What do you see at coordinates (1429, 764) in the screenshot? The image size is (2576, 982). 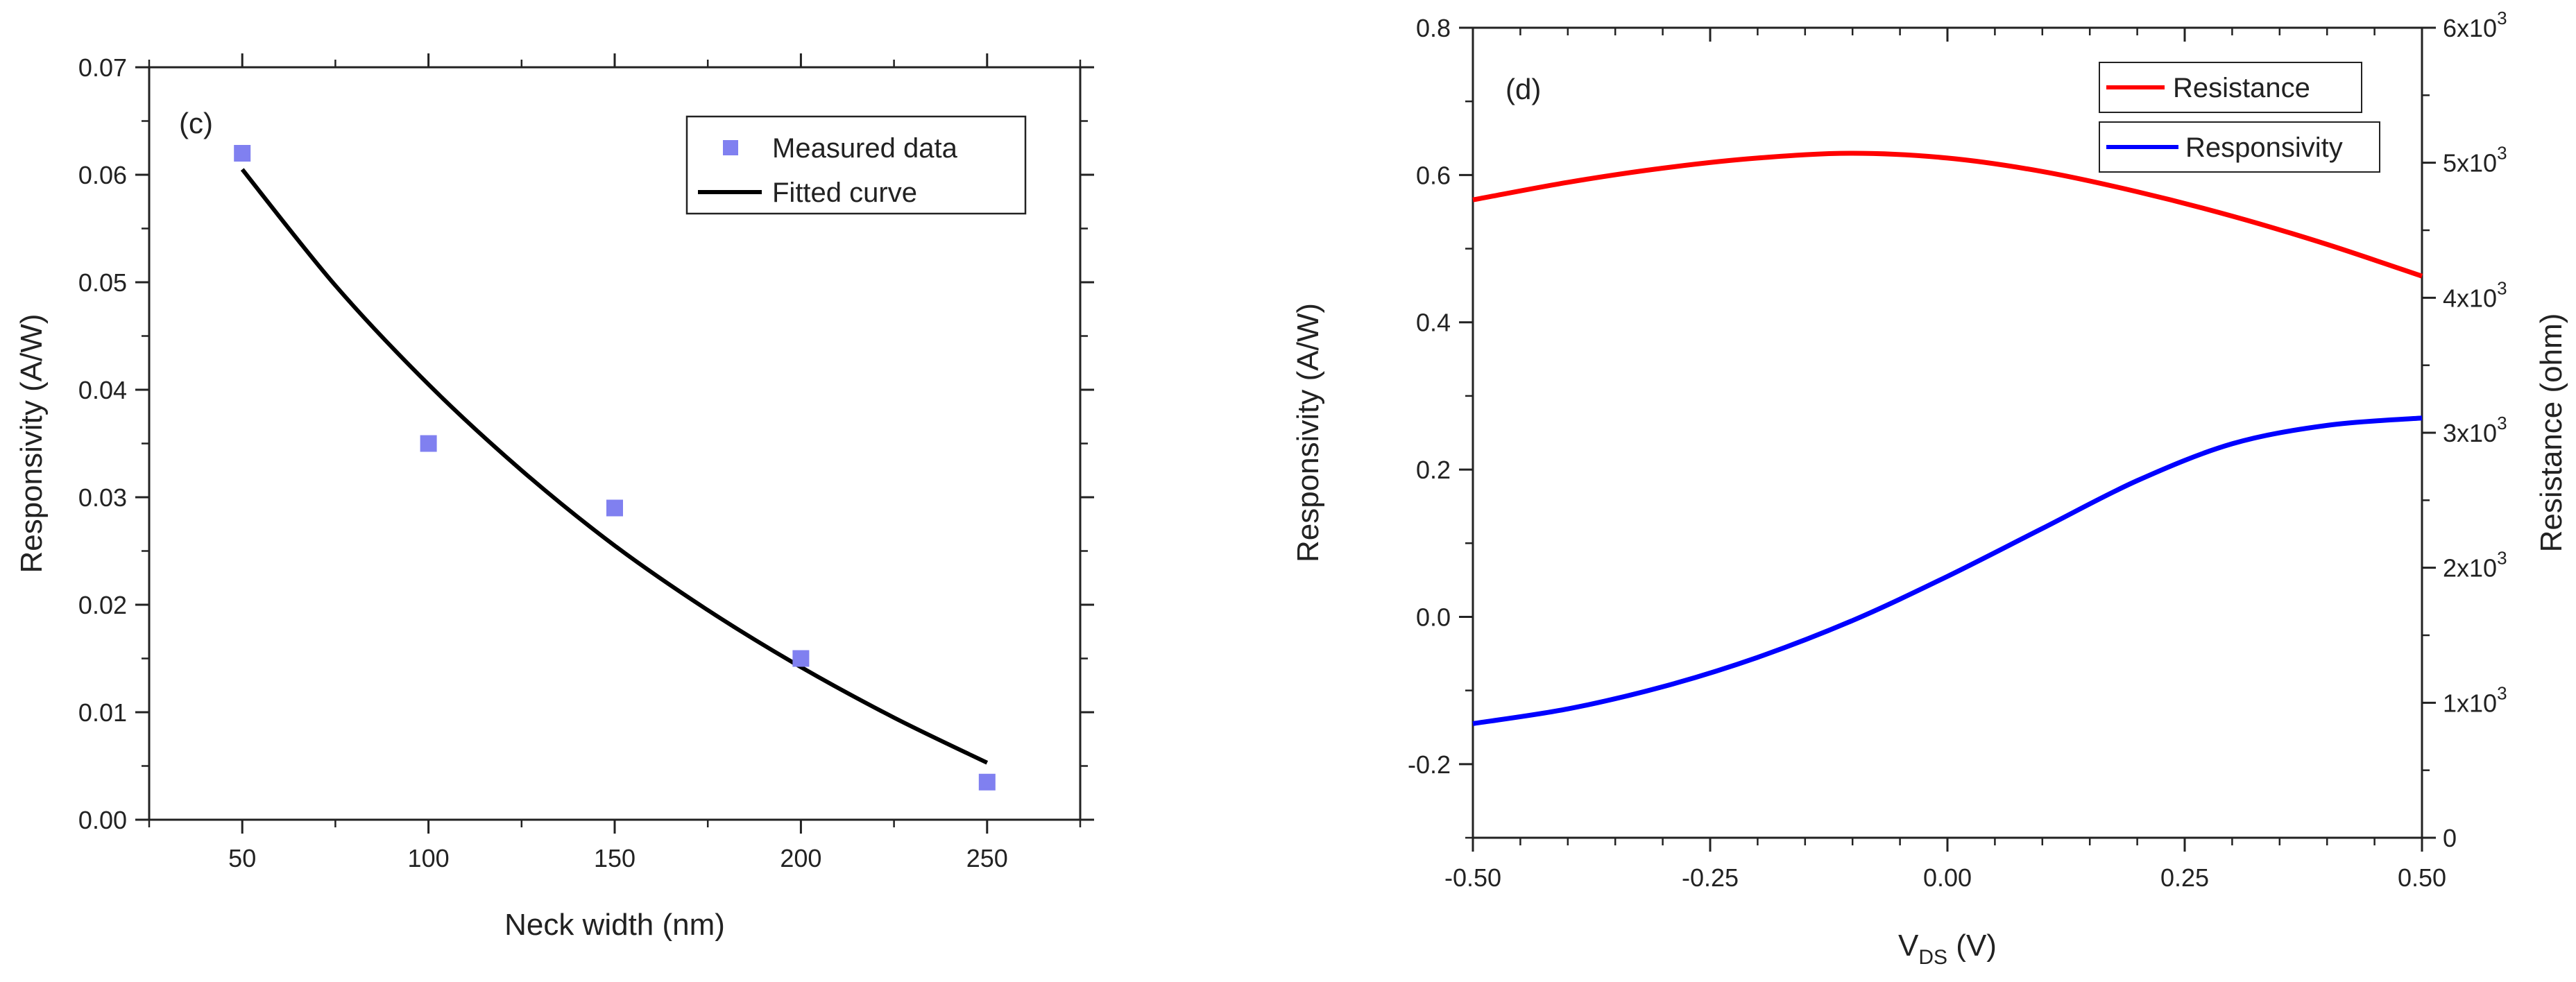 I see `y-tick-label: -0.2` at bounding box center [1429, 764].